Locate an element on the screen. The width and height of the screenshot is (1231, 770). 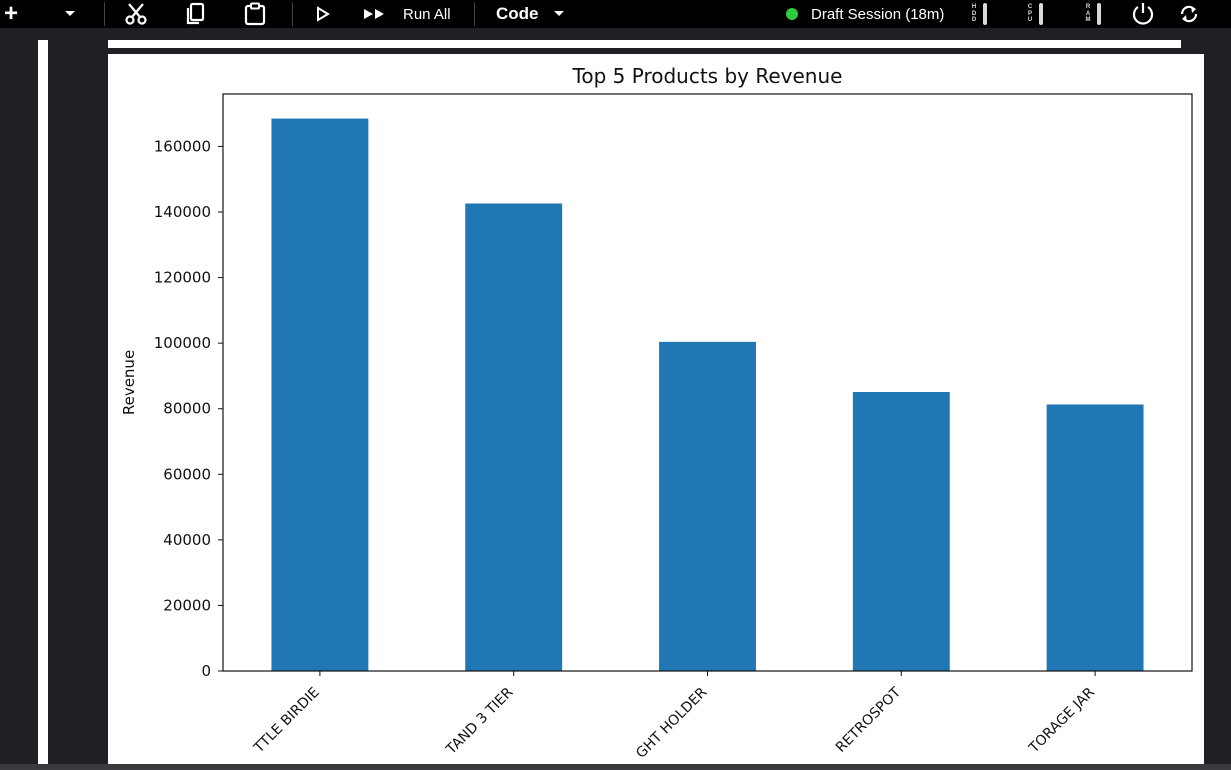
x-tick-label: TTLE BIRDIE is located at coordinates (286, 721).